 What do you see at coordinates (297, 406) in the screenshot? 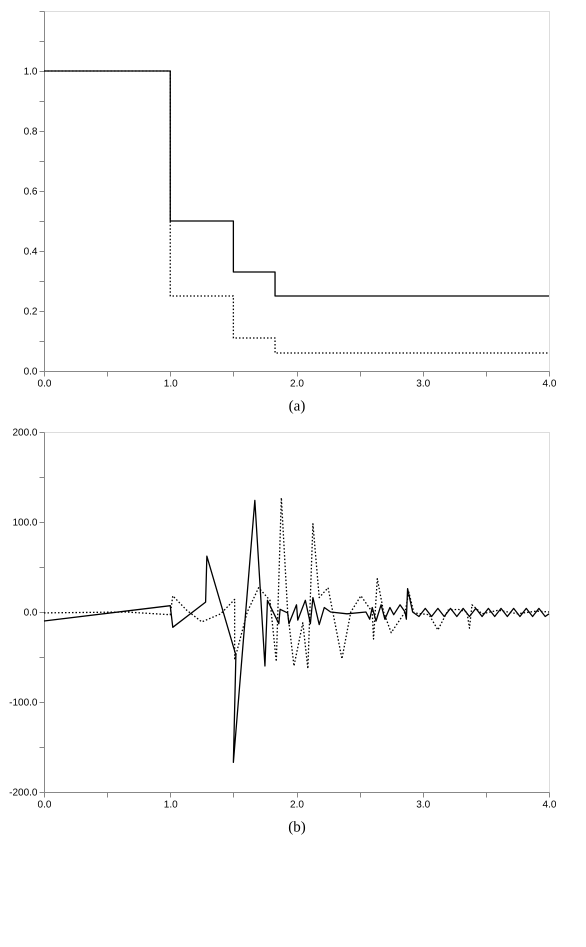
I see `x-axis-title: (a)` at bounding box center [297, 406].